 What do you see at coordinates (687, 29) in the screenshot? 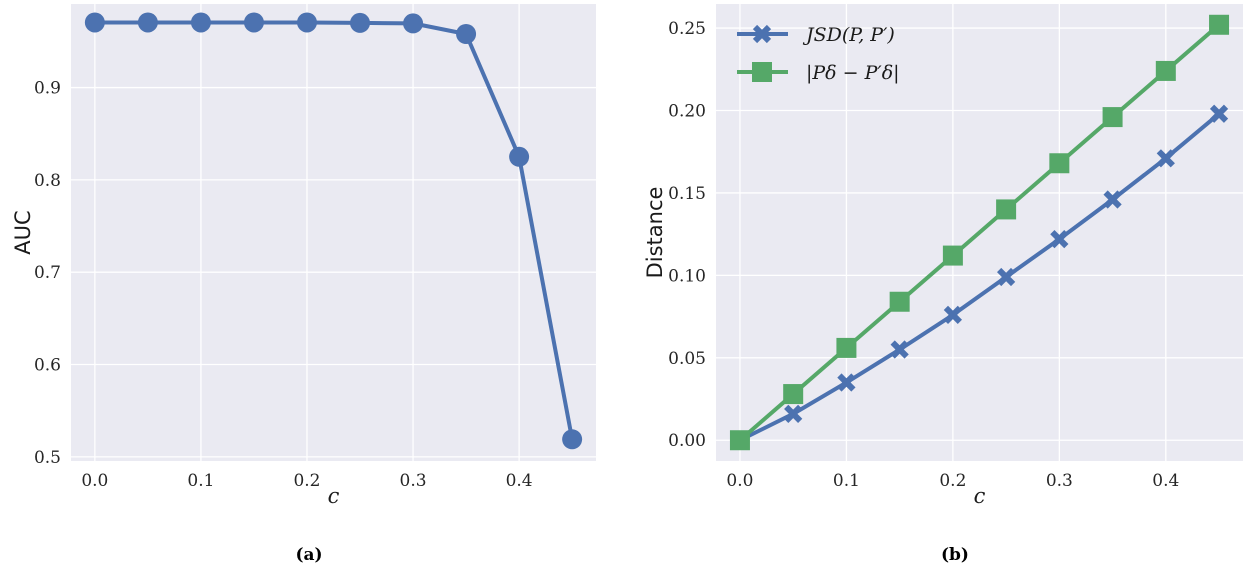
I see `y-tick-label: 0.25` at bounding box center [687, 29].